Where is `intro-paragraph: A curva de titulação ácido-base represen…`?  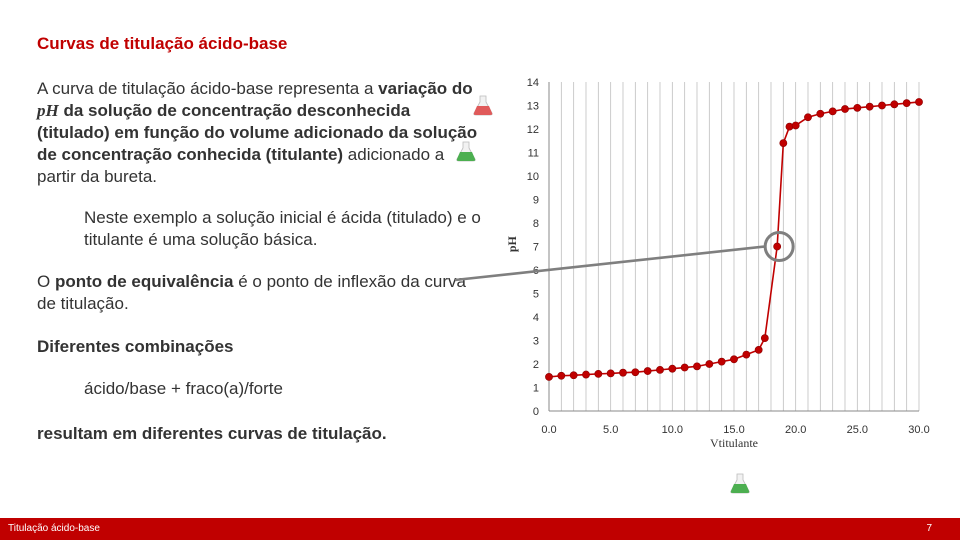
intro-paragraph: A curva de titulação ácido-base represen… is located at coordinates (257, 132).